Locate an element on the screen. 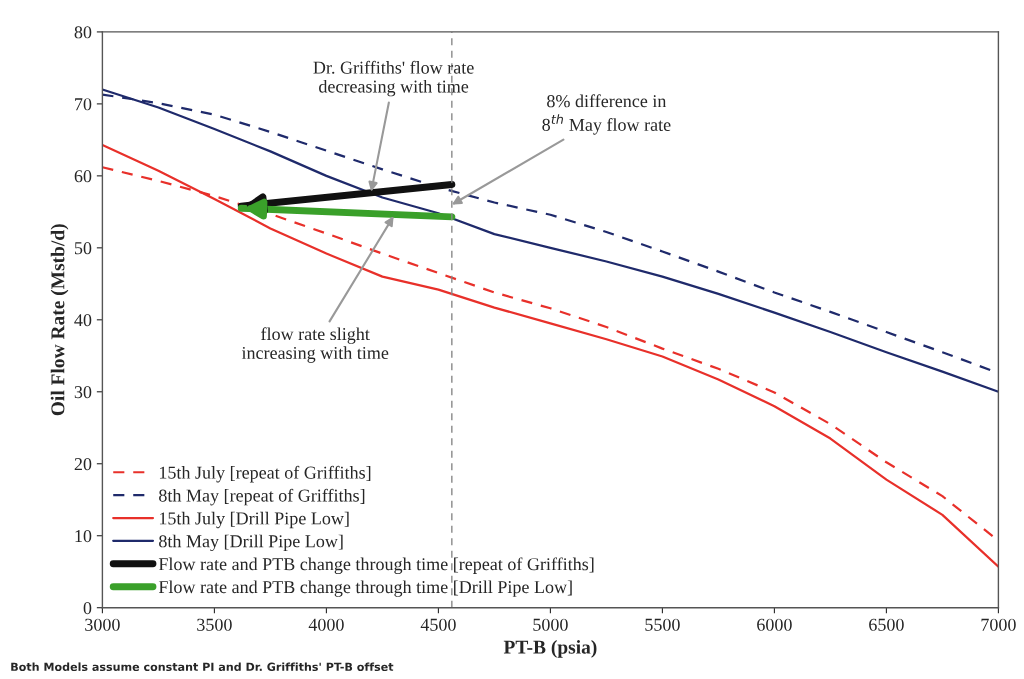  y-tick-label: 30 is located at coordinates (83, 392).